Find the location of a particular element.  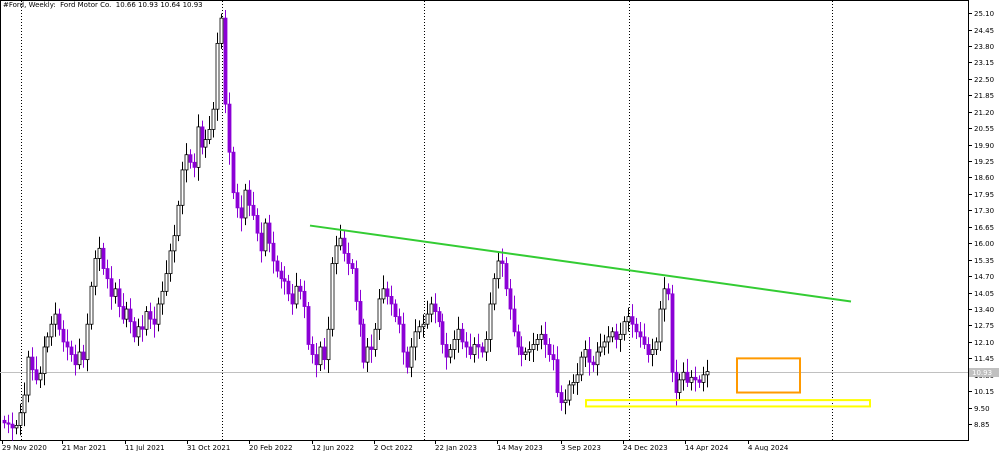

x-tick-label: 2 Oct 2022 is located at coordinates (393, 447).